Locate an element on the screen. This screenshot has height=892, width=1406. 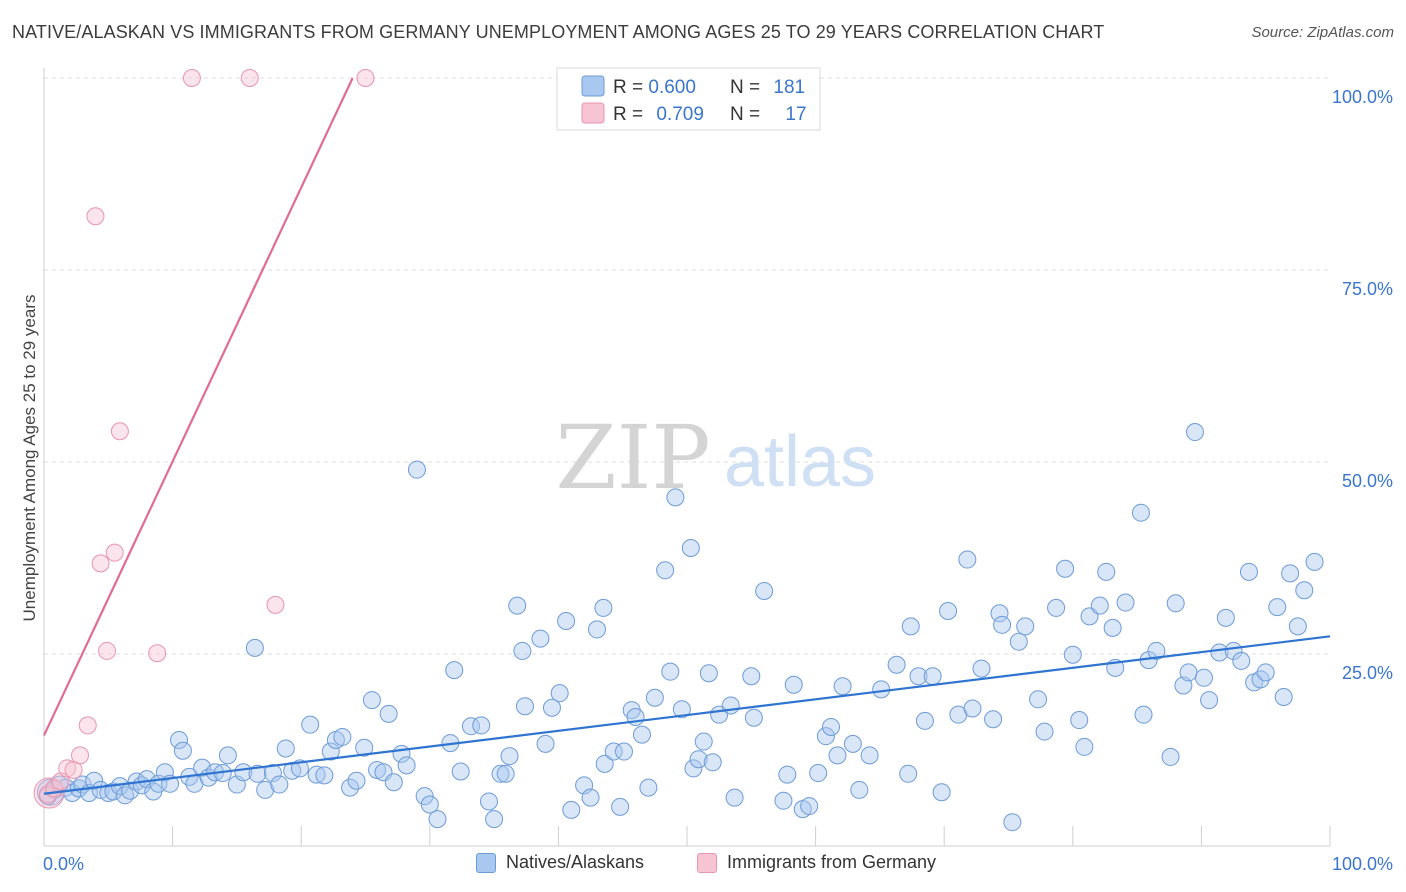
svg-text: N = 181 is located at coordinates (767, 87).